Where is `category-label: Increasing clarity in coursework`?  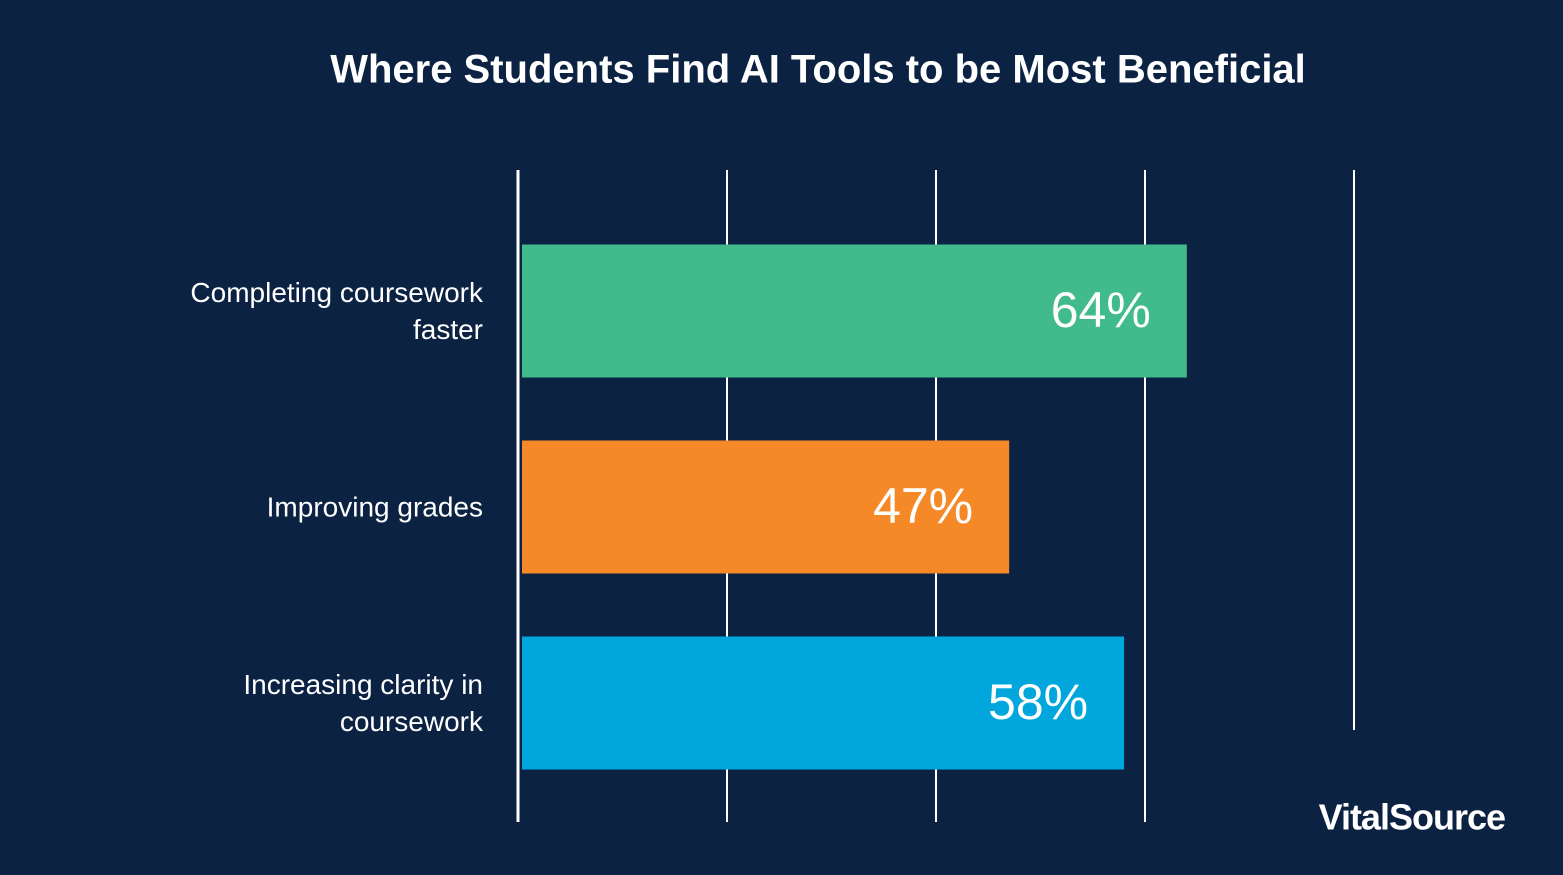 category-label: Increasing clarity in coursework is located at coordinates (363, 703).